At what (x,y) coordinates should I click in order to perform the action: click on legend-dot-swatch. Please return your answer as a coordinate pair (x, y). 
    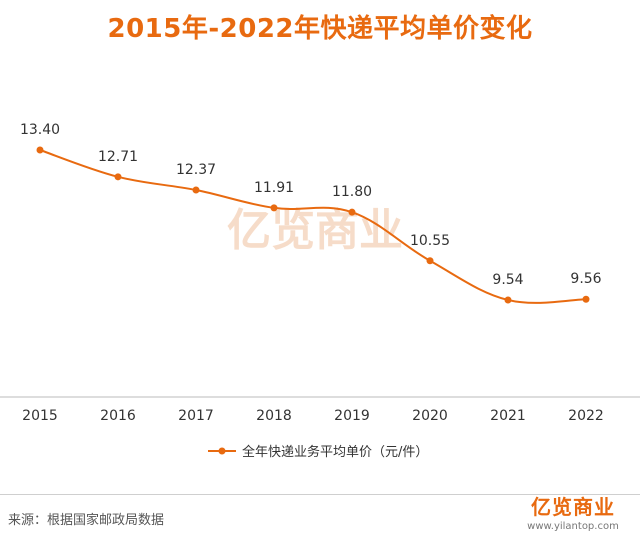
    Looking at the image, I should click on (222, 451).